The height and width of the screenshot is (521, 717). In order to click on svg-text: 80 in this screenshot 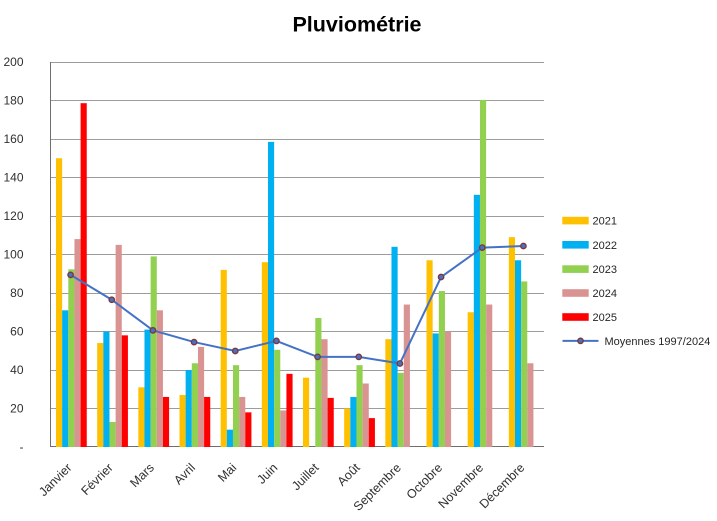, I will do `click(17, 293)`.